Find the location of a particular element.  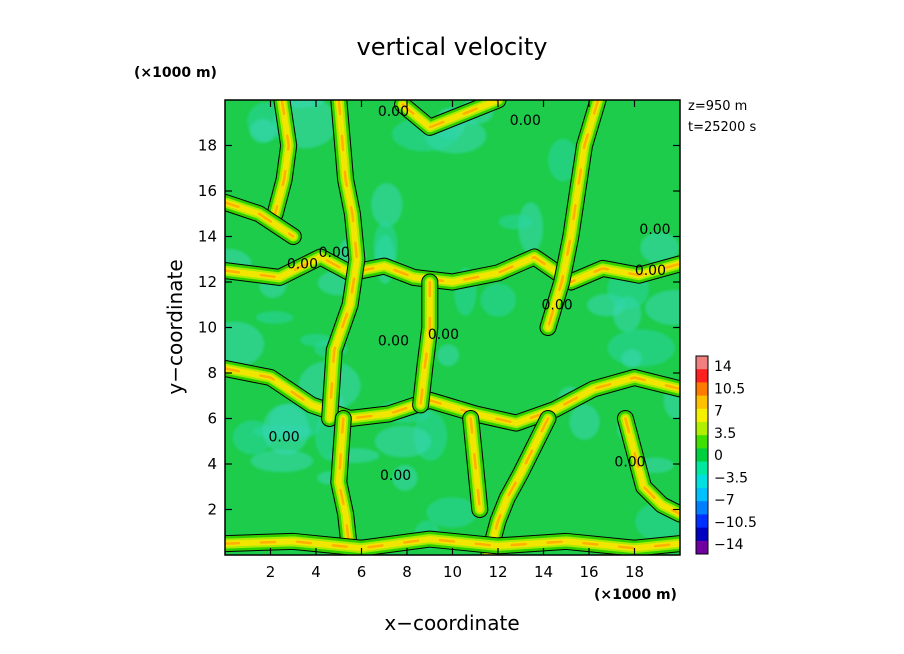

y-tick-label: 14 is located at coordinates (207, 237).